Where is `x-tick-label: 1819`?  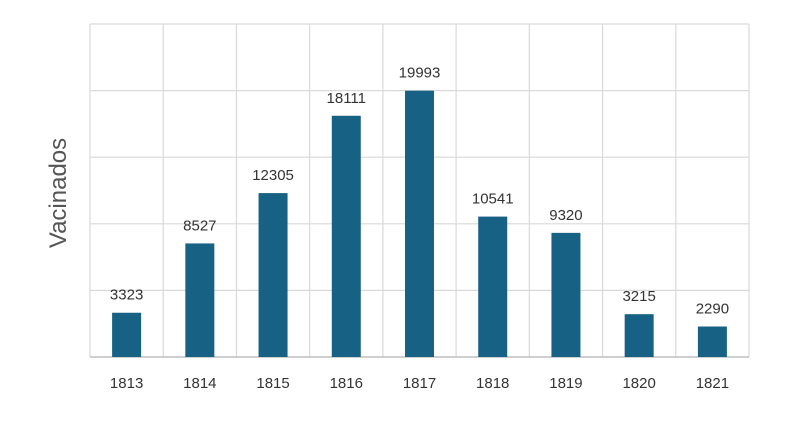
x-tick-label: 1819 is located at coordinates (565, 383).